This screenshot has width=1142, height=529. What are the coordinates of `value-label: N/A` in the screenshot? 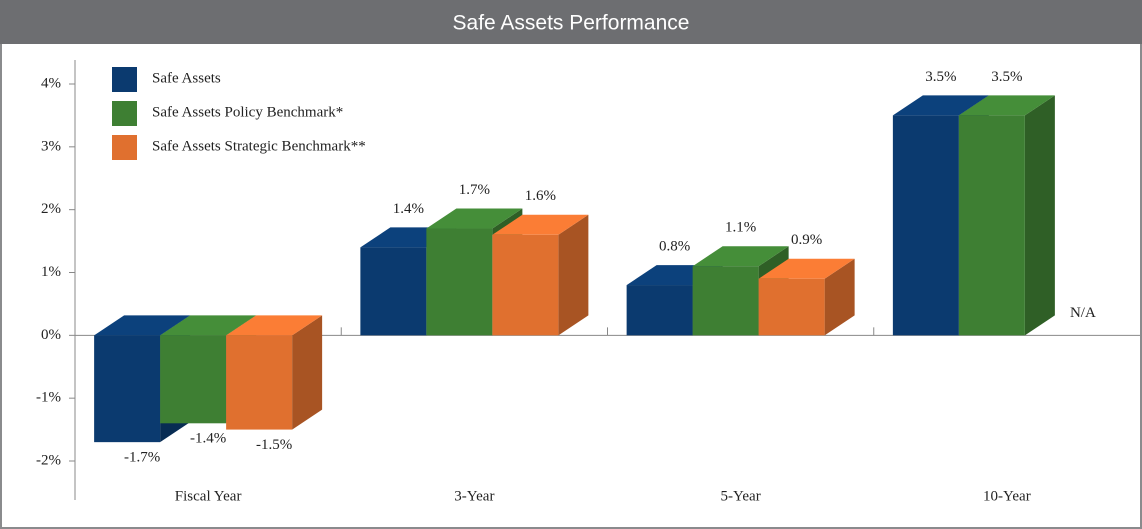 It's located at (1083, 313).